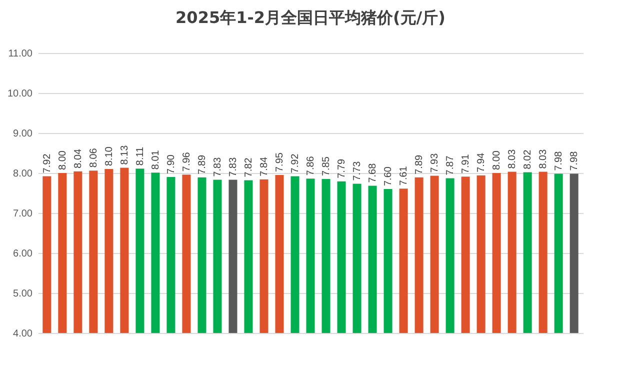 The height and width of the screenshot is (368, 621). Describe the element at coordinates (20, 54) in the screenshot. I see `y-tick-label: 11.00` at that location.